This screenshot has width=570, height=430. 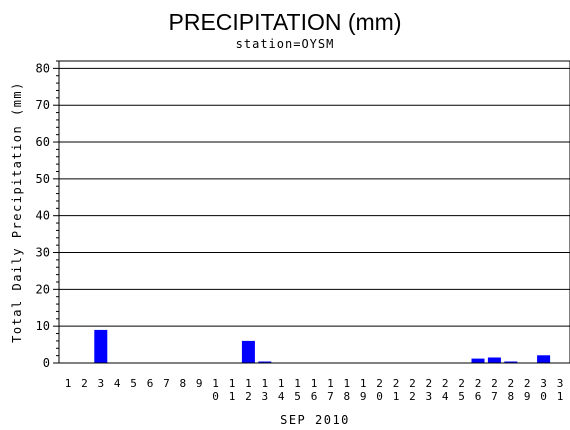 What do you see at coordinates (133, 383) in the screenshot?
I see `x-tick-label: 5` at bounding box center [133, 383].